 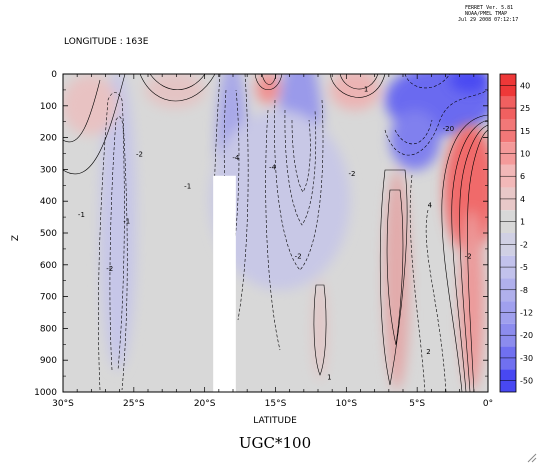 What do you see at coordinates (525, 154) in the screenshot?
I see `colorbar-label: 10` at bounding box center [525, 154].